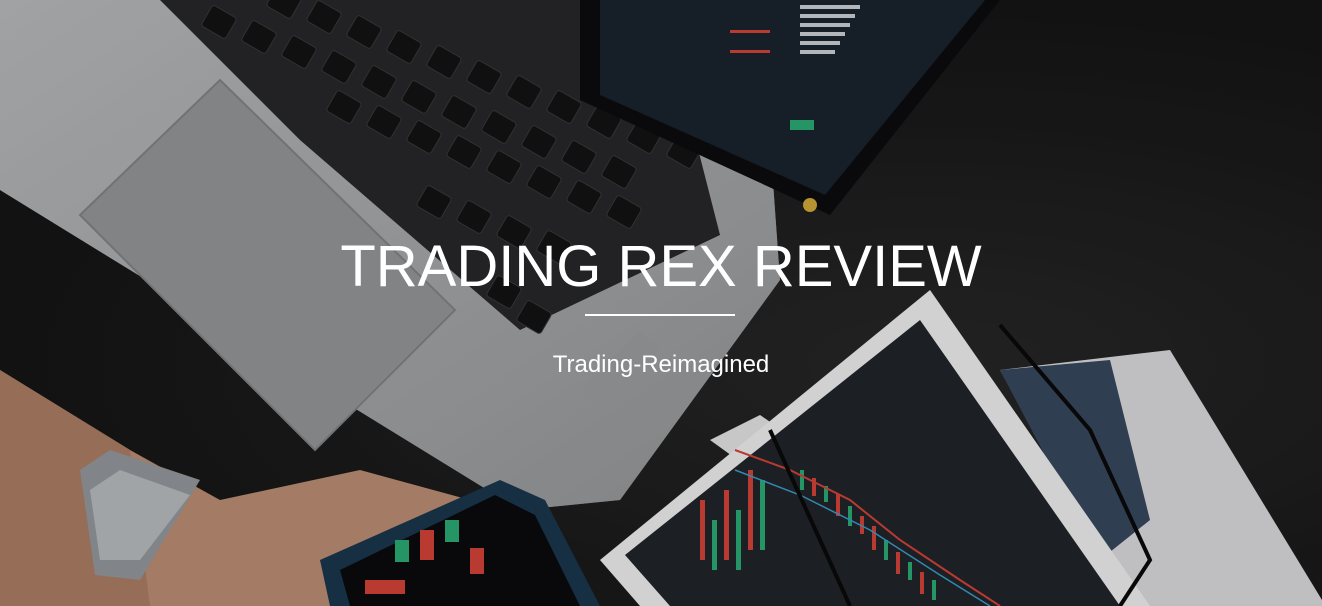  What do you see at coordinates (790, 107) in the screenshot?
I see `tablet-illustration` at bounding box center [790, 107].